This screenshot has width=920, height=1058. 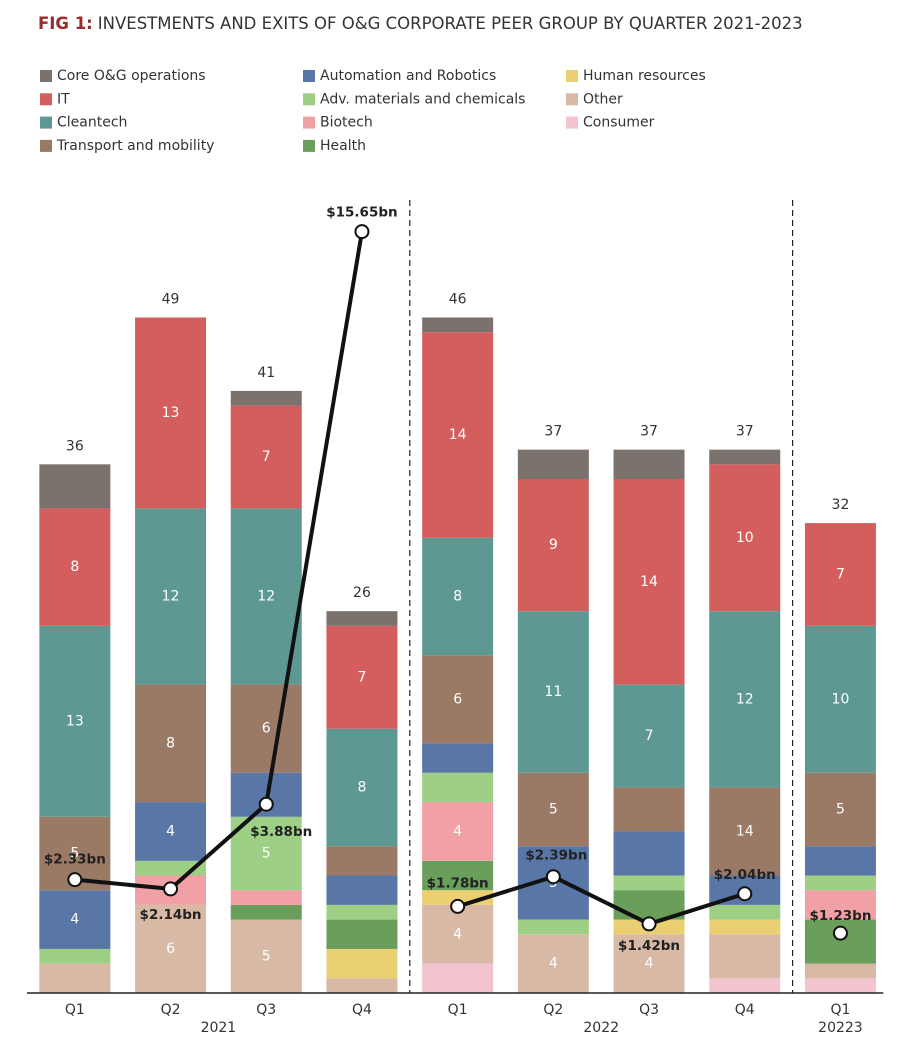 I want to click on legend-label: Consumer, so click(x=619, y=123).